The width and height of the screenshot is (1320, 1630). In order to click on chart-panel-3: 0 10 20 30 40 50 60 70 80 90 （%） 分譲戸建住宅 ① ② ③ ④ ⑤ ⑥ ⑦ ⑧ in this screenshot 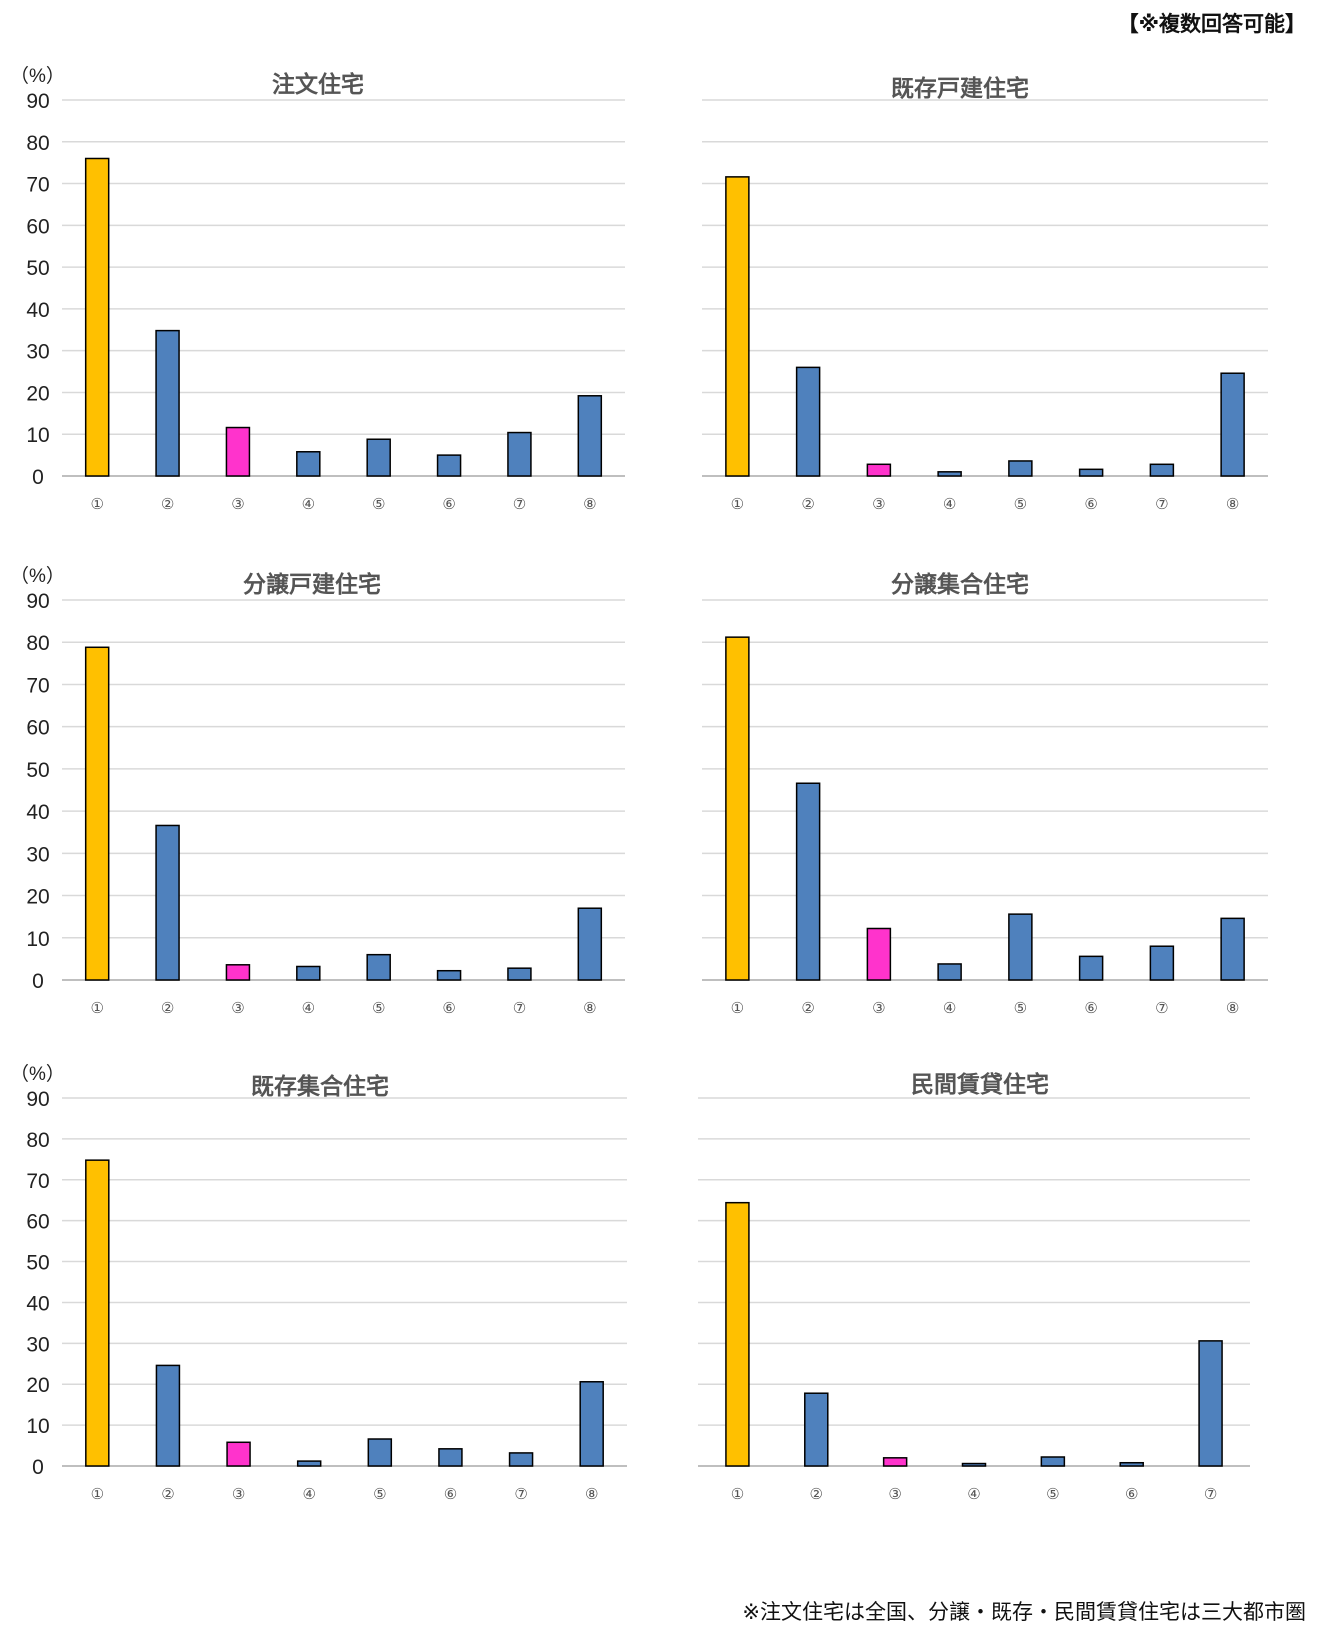, I will do `click(325, 795)`.